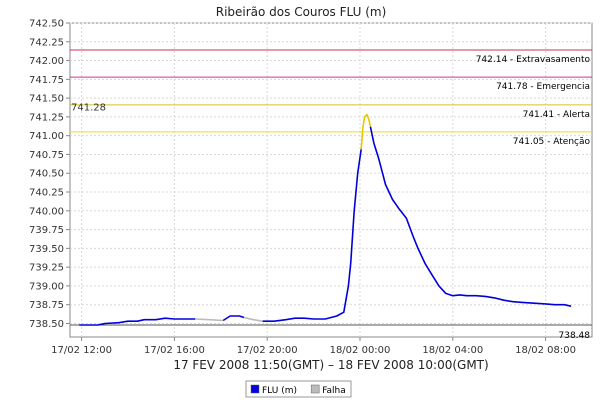  I want to click on label-layer: 741.28, so click(88, 108).